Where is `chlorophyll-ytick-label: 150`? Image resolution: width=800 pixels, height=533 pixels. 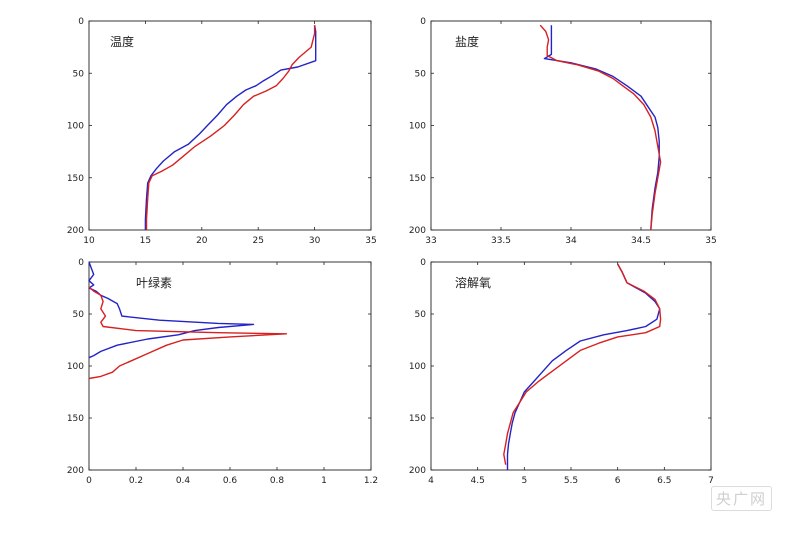
chlorophyll-ytick-label: 150 is located at coordinates (75, 419).